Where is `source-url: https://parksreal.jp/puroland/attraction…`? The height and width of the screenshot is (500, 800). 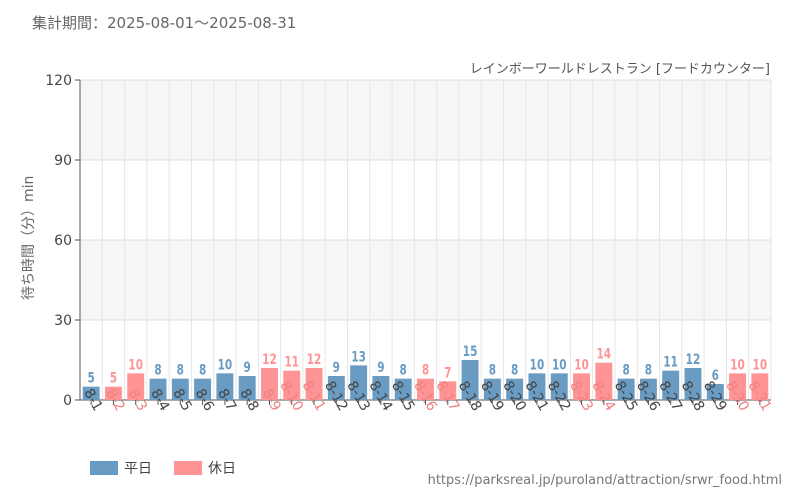 source-url: https://parksreal.jp/puroland/attraction… is located at coordinates (604, 480).